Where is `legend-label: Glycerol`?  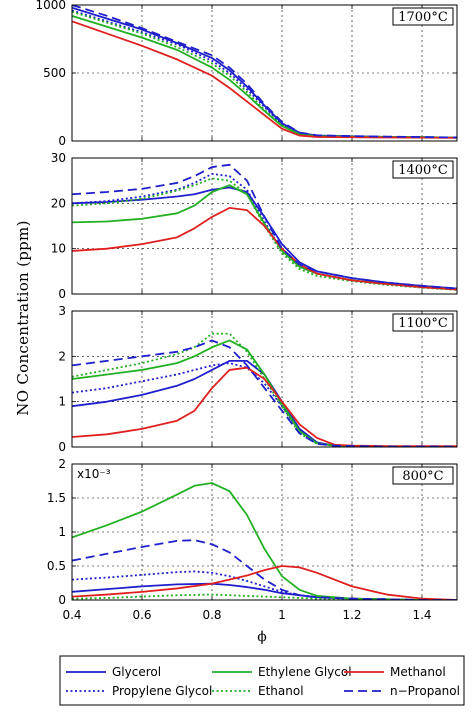 legend-label: Glycerol is located at coordinates (136, 672).